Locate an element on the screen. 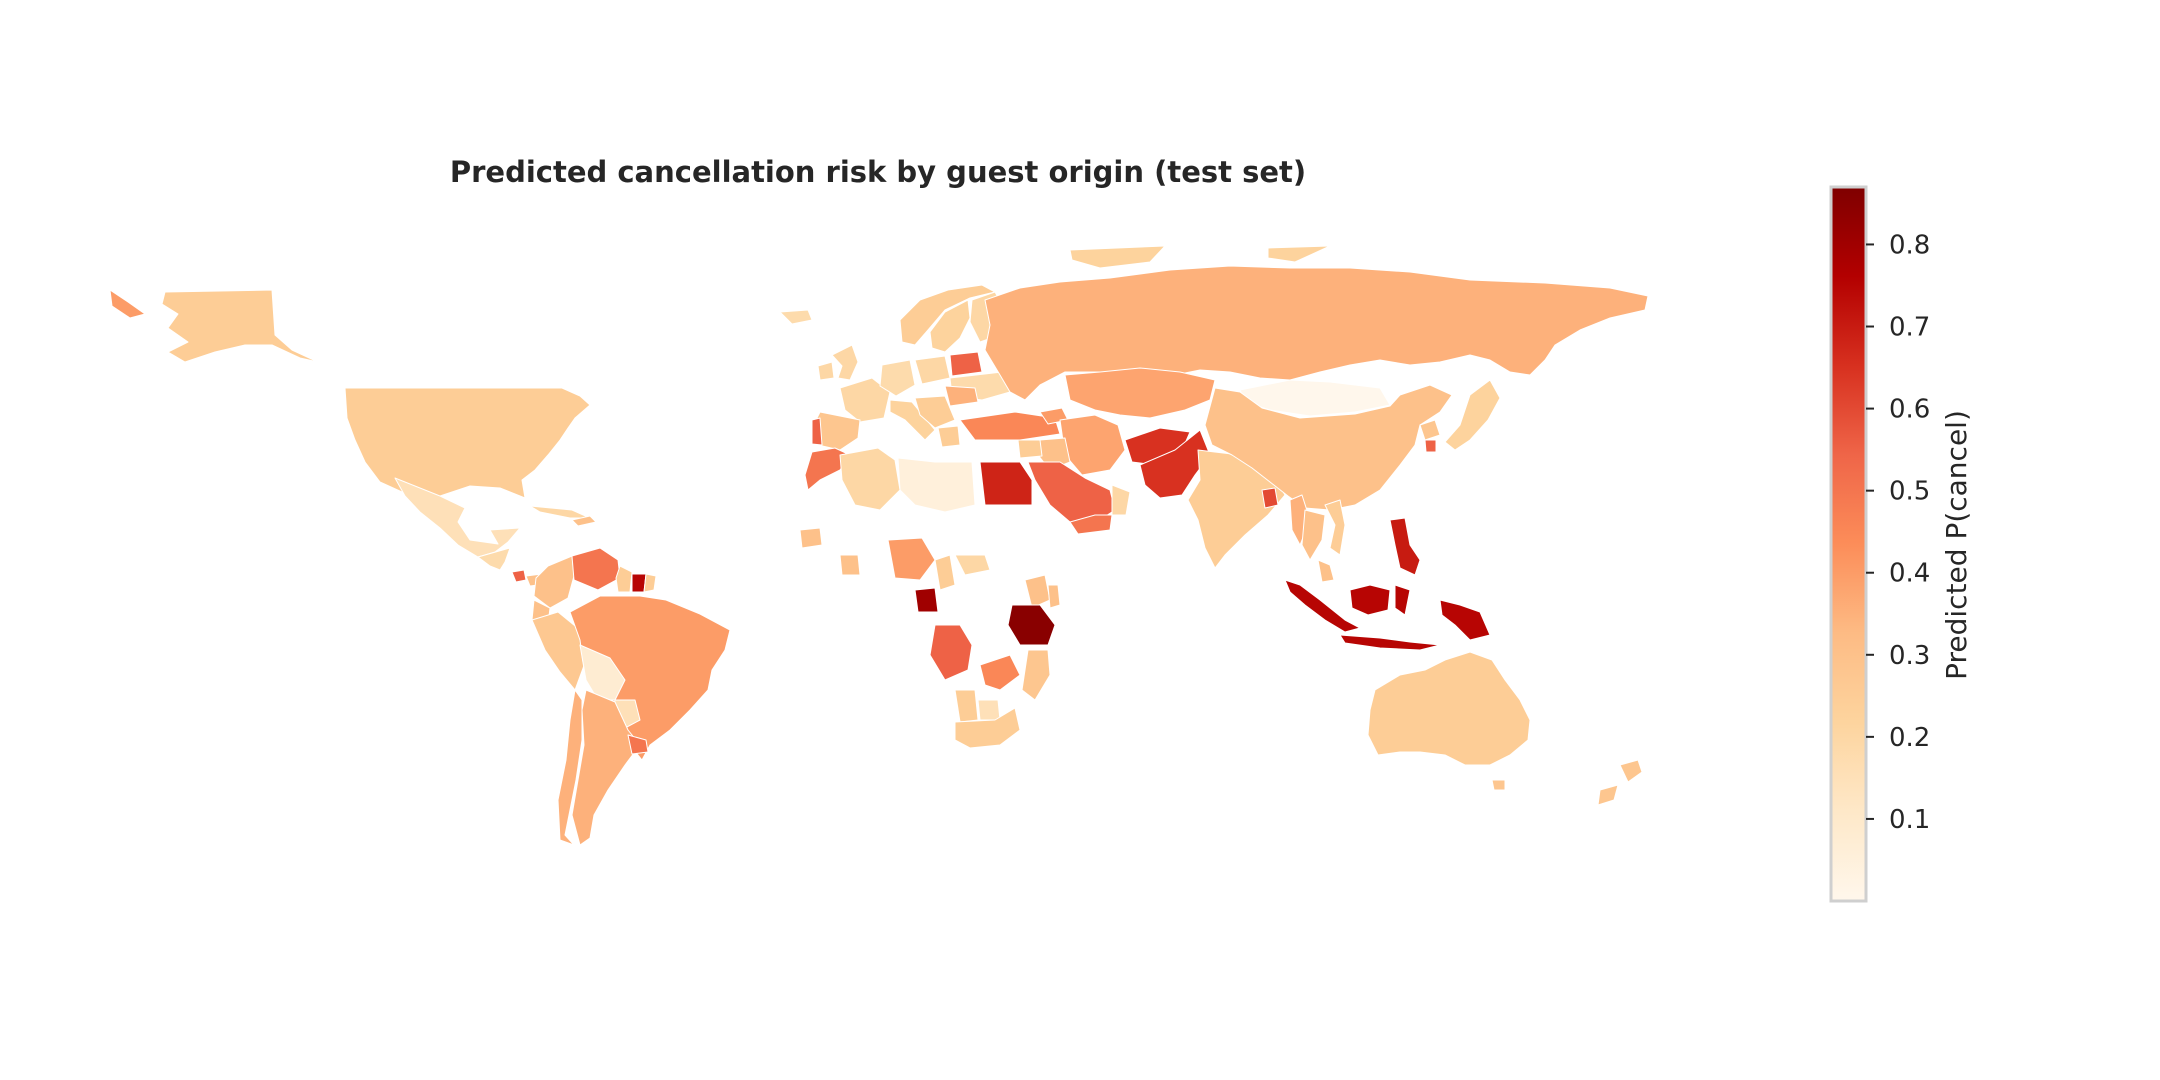 Image resolution: width=2160 pixels, height=1080 pixels. region-yemen is located at coordinates (1091, 524).